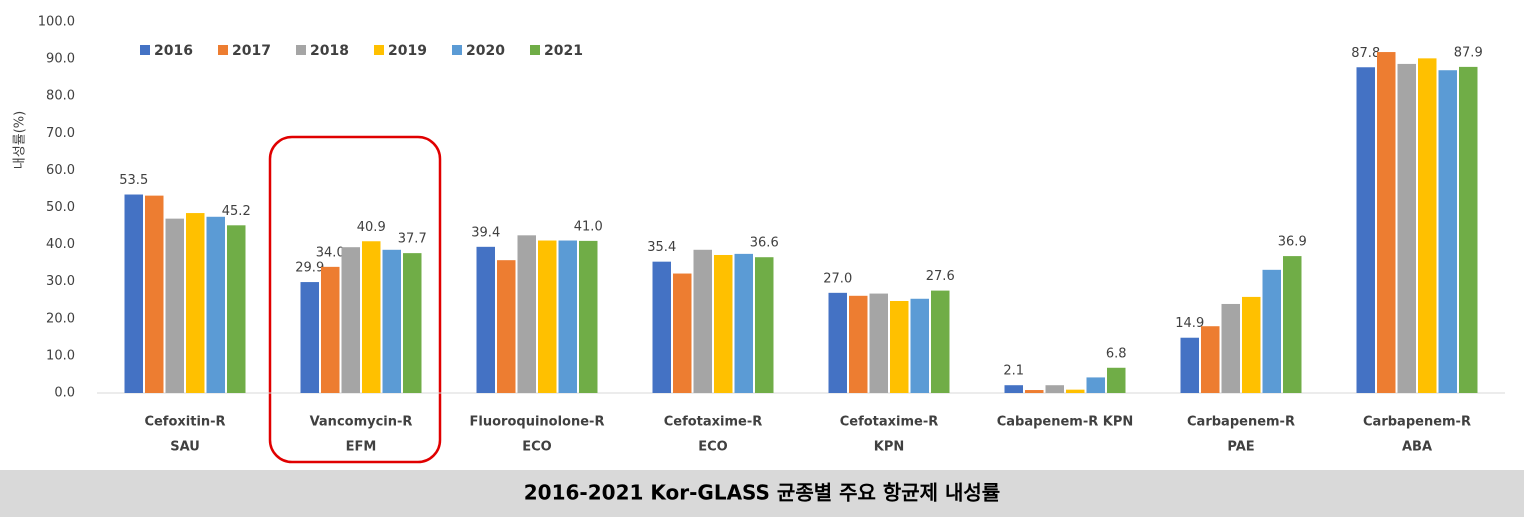 Image resolution: width=1524 pixels, height=517 pixels. What do you see at coordinates (371, 227) in the screenshot?
I see `value-label: 40.9` at bounding box center [371, 227].